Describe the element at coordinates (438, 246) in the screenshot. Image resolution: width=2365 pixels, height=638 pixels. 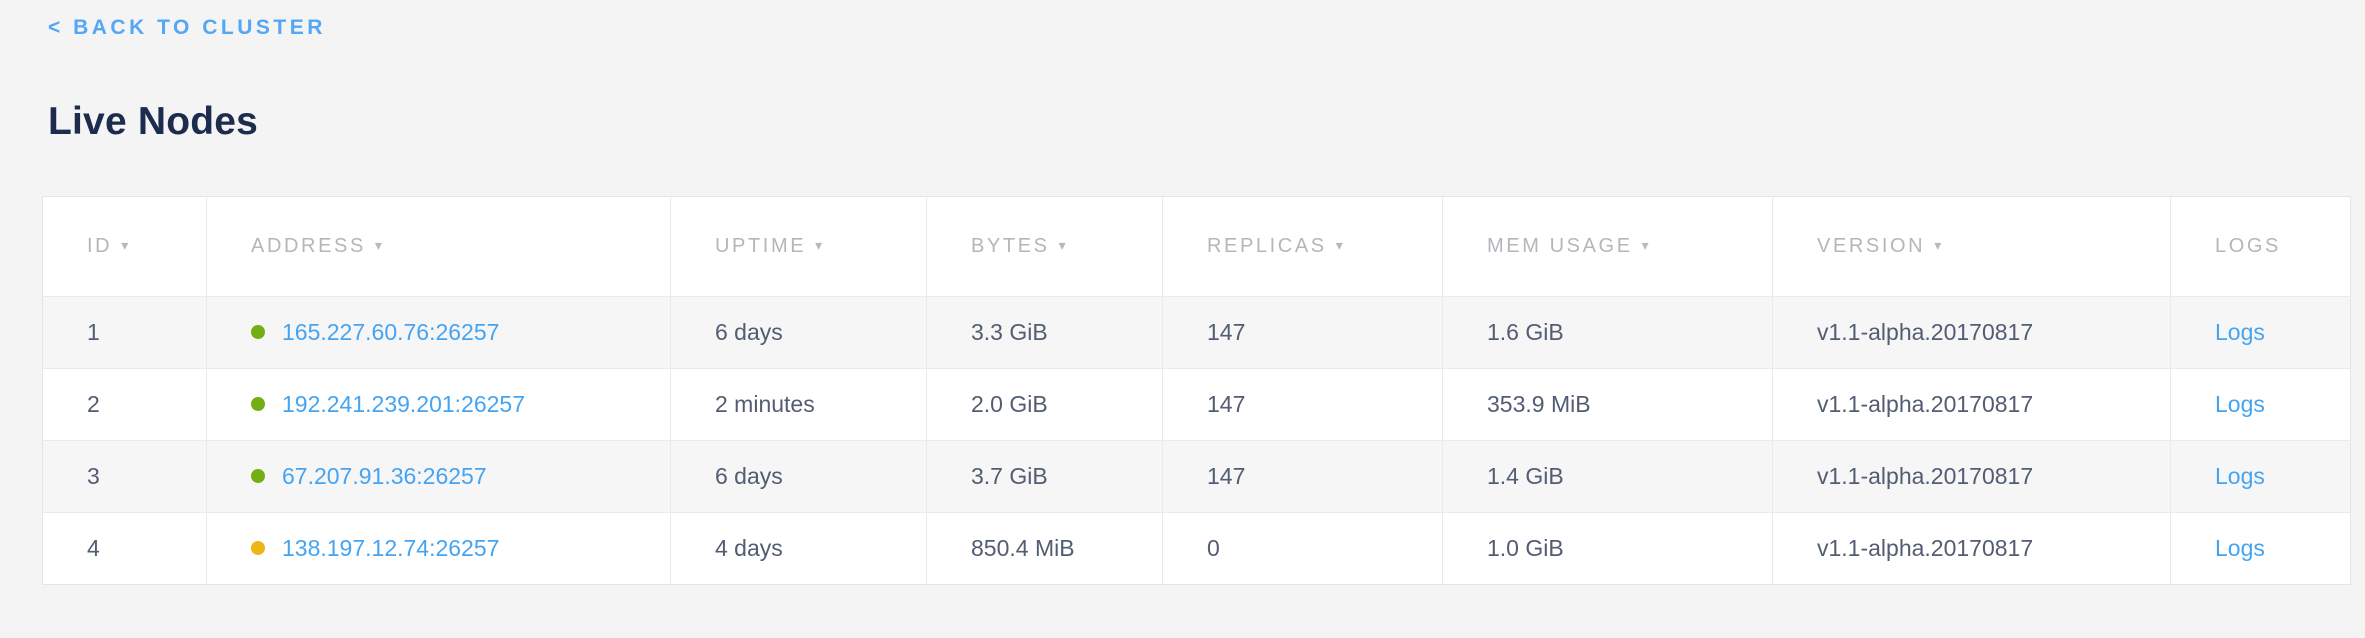
I see `column-header-address: ADDRESS ▾` at that location.